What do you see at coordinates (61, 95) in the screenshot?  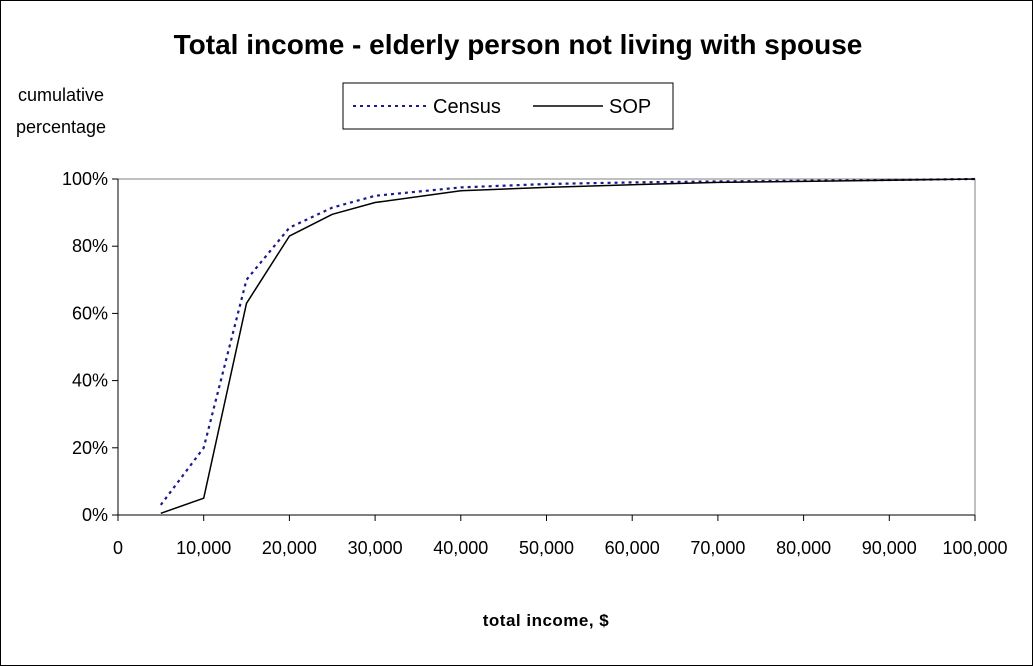 I see `y-axis-label-line1: cumulative` at bounding box center [61, 95].